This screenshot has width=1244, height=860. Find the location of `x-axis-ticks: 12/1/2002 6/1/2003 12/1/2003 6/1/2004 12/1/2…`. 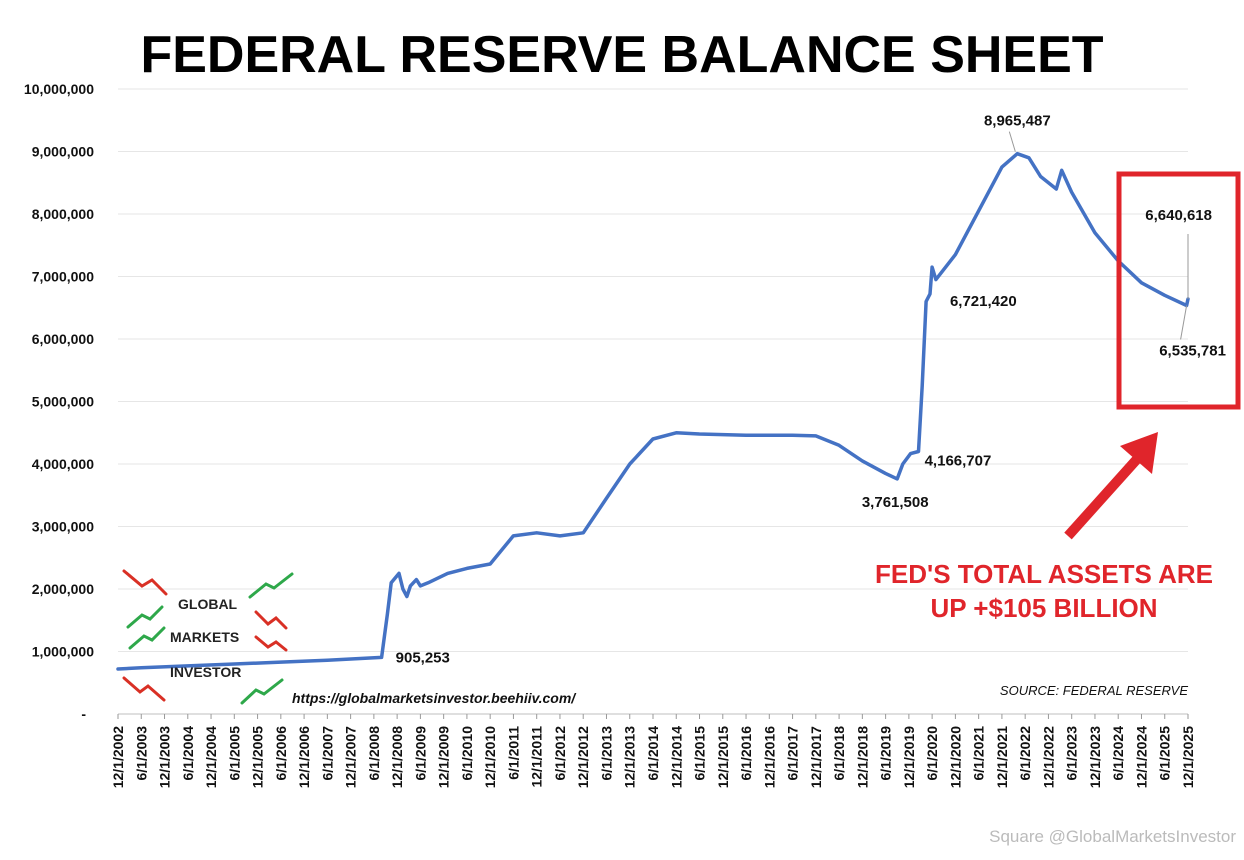

x-axis-ticks: 12/1/2002 6/1/2003 12/1/2003 6/1/2004 12/1/2… is located at coordinates (653, 751).